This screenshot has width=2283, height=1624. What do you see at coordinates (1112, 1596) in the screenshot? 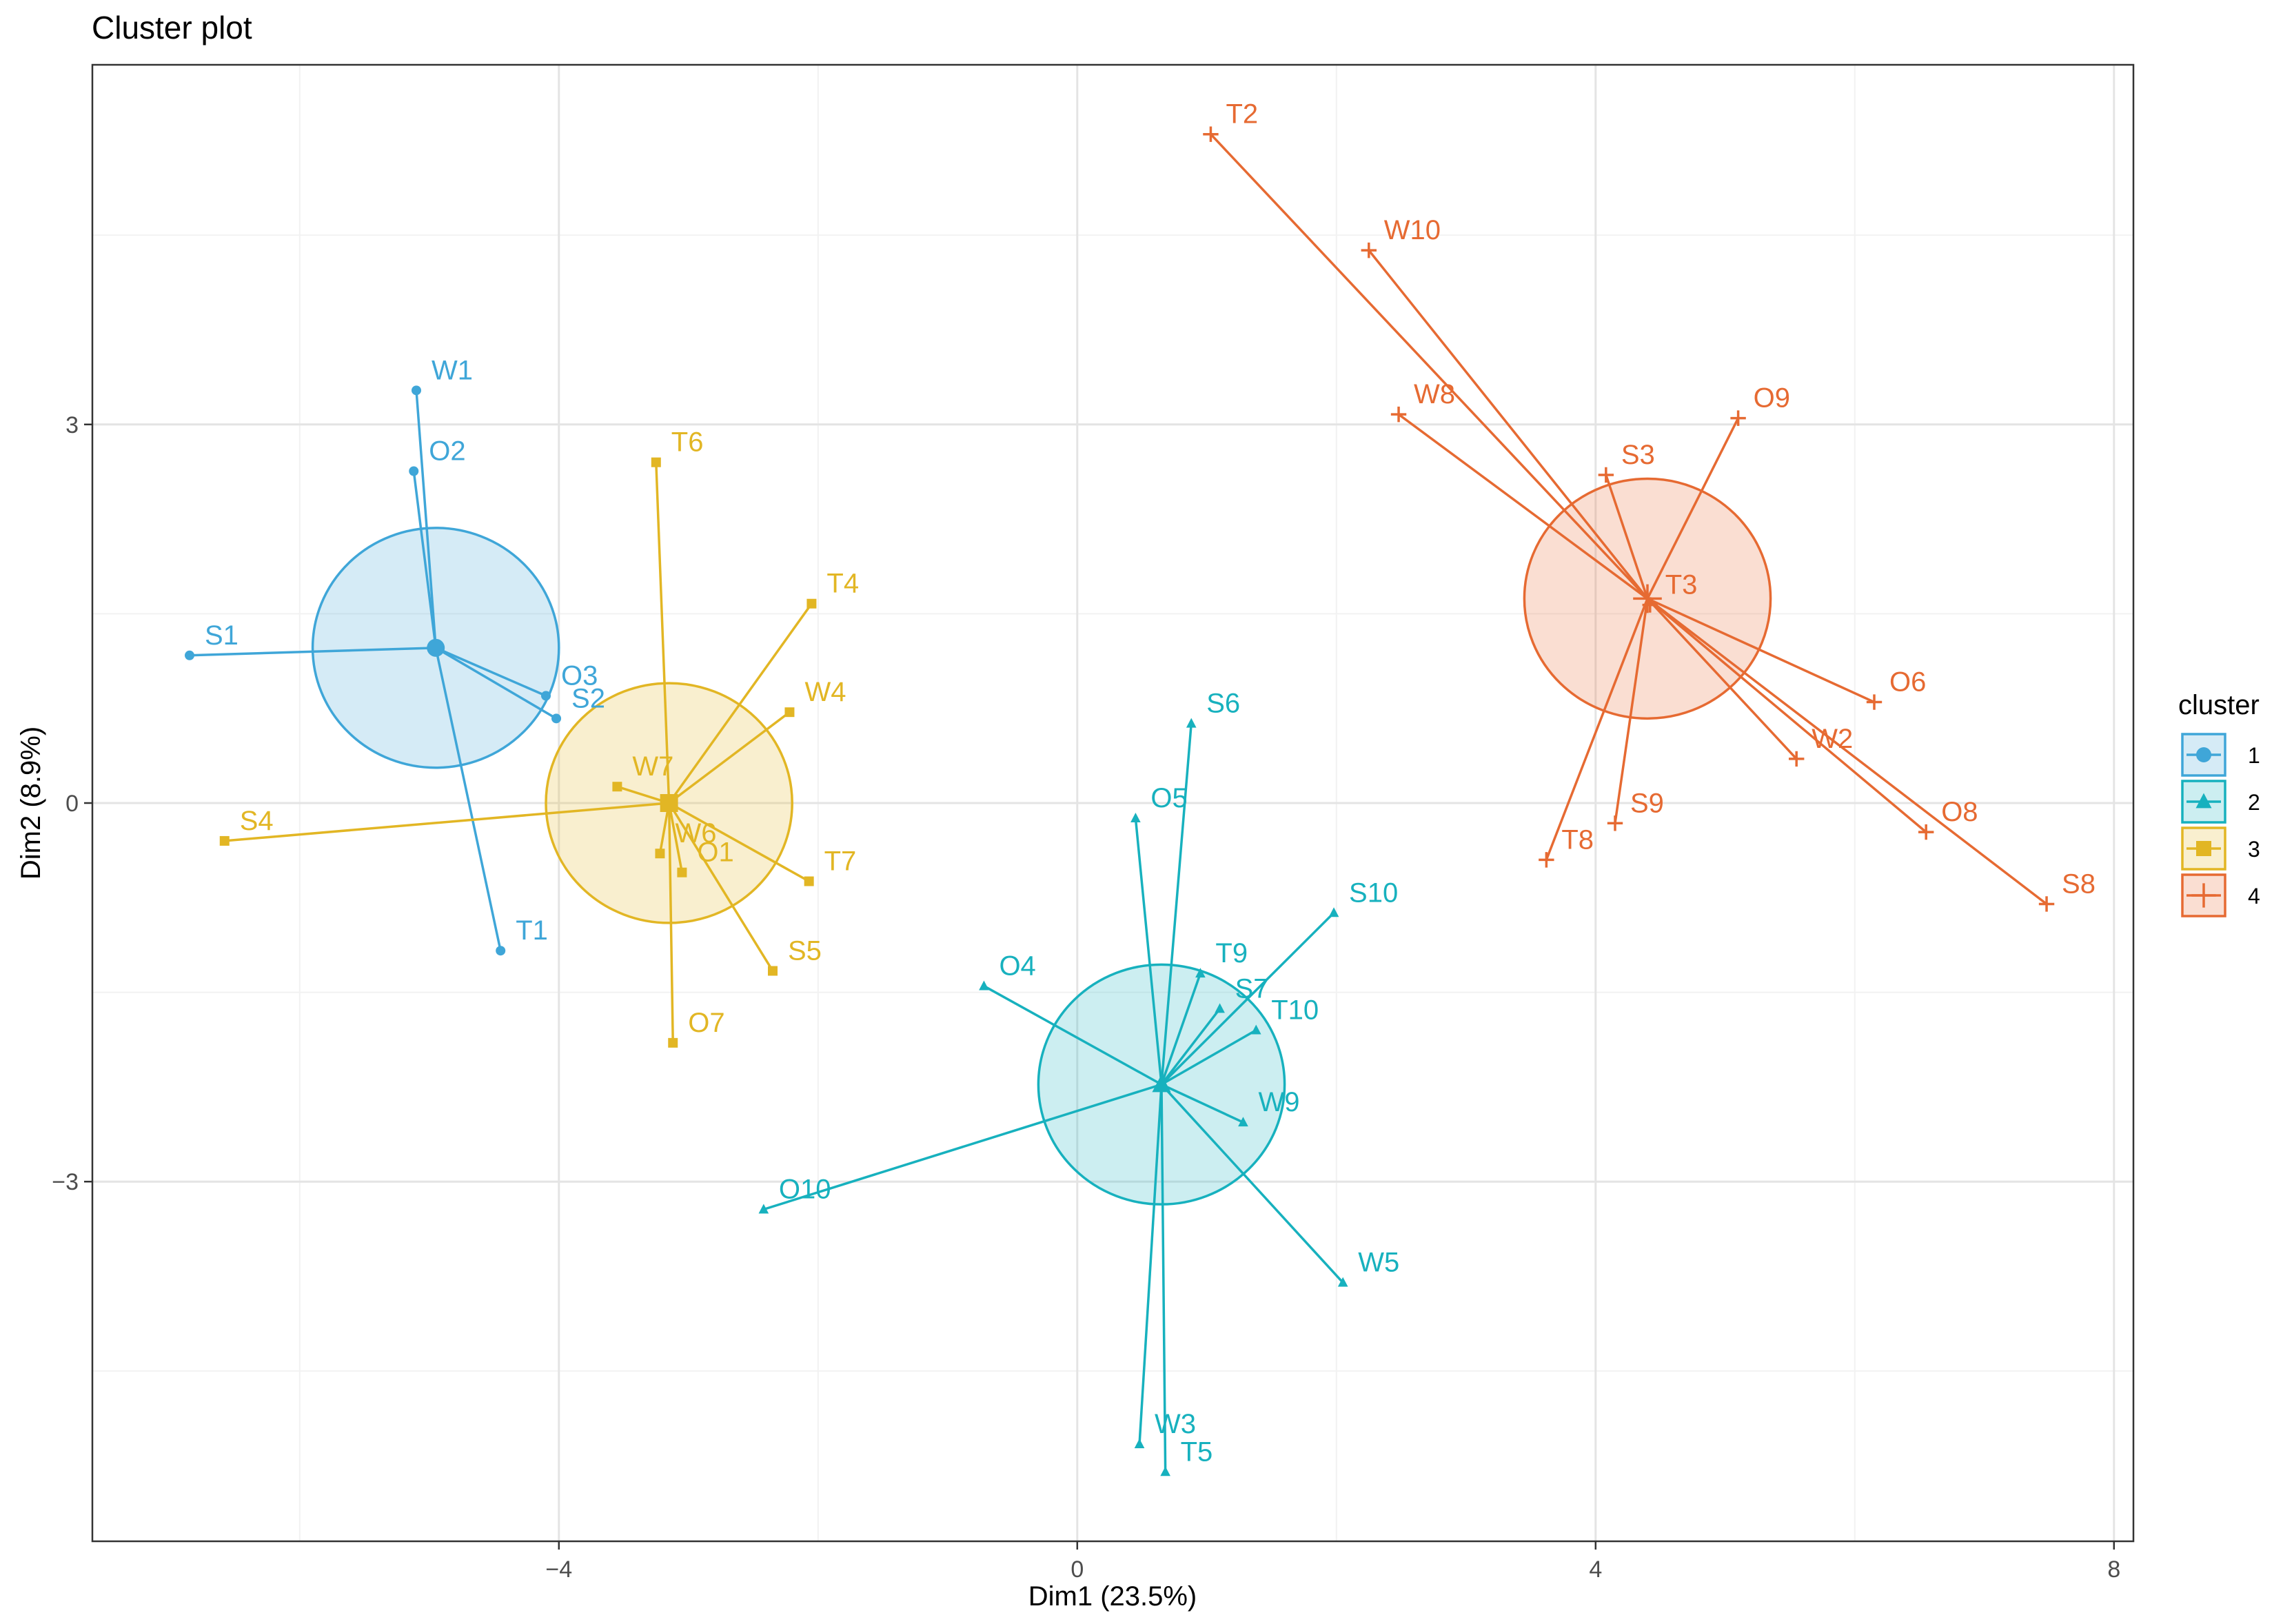
I see `x-axis-title: Dim1 (23.5%)` at bounding box center [1112, 1596].